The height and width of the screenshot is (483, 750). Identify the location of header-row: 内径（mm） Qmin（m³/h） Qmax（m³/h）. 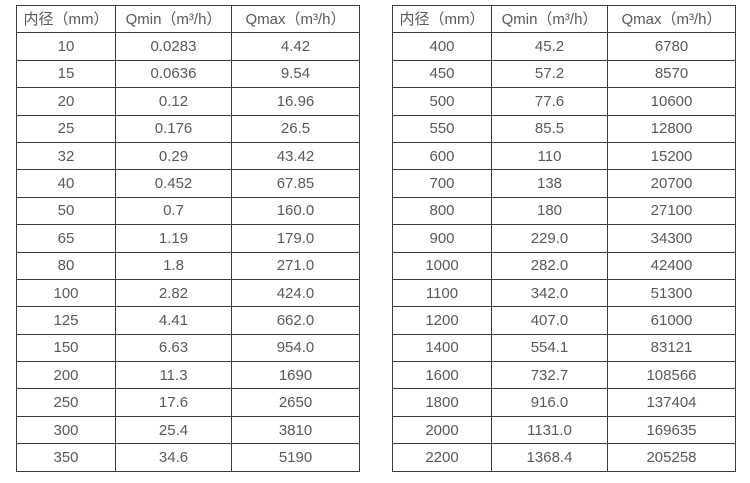
(564, 19).